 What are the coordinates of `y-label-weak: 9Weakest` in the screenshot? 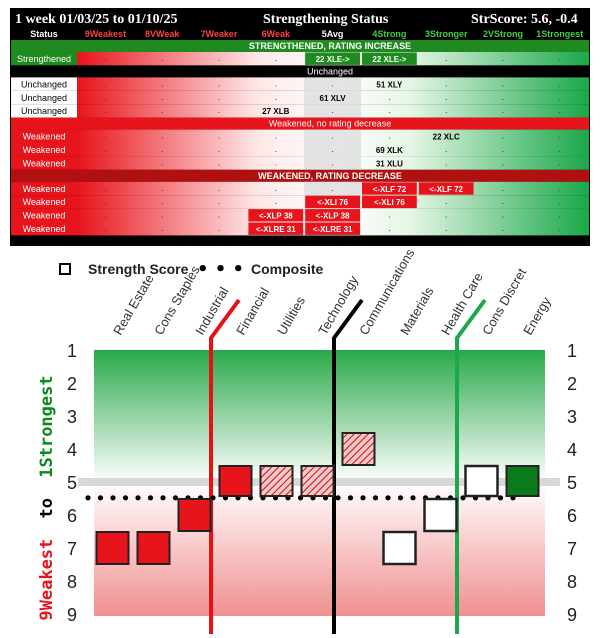 It's located at (47, 580).